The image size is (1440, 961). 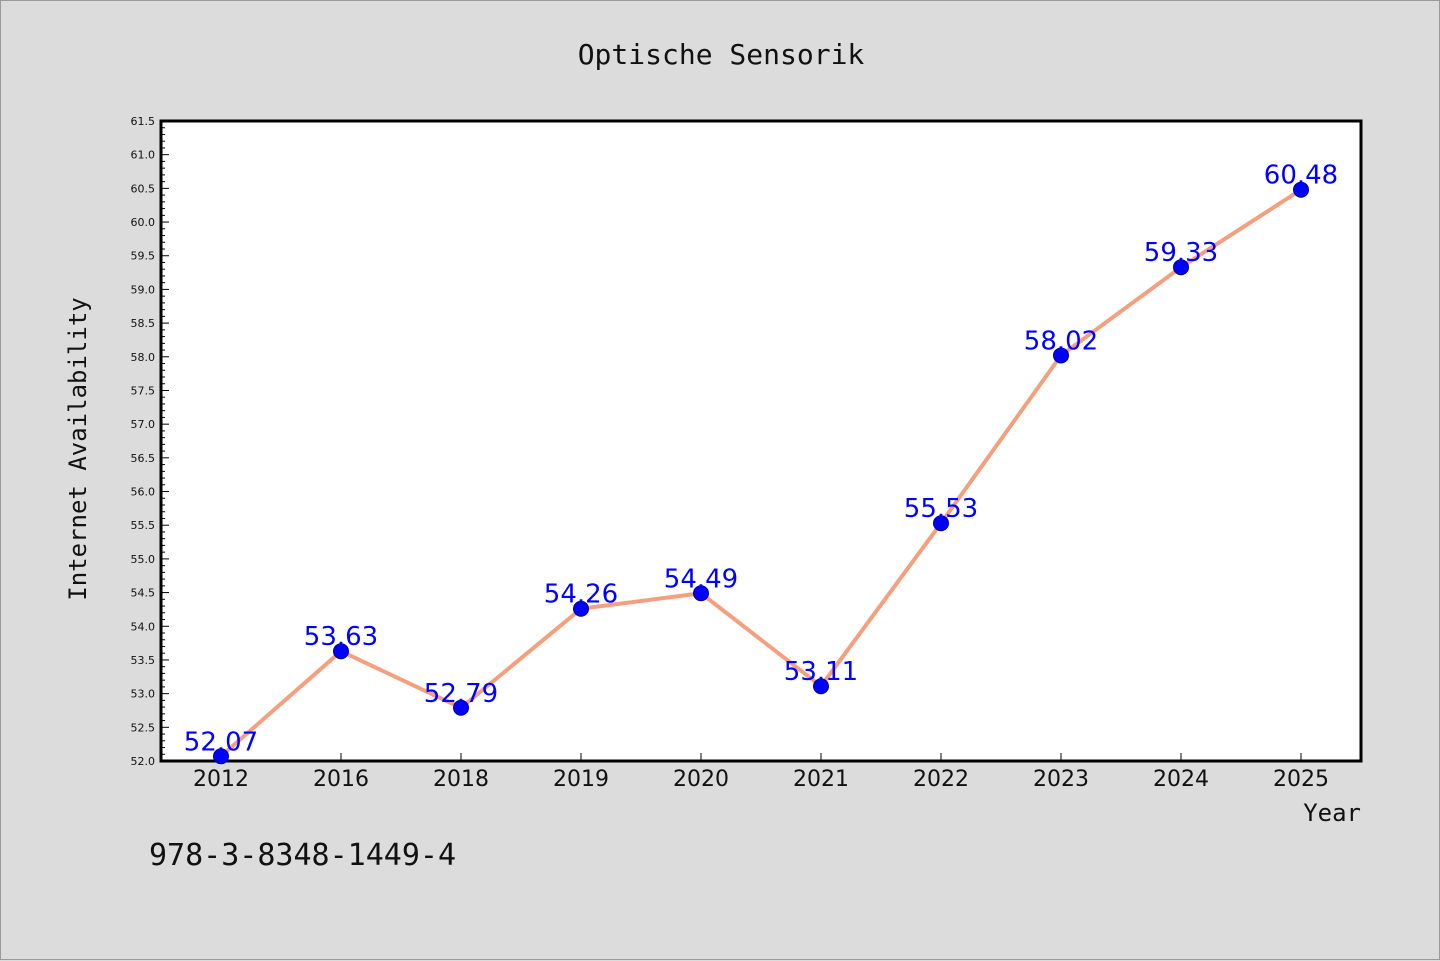 I want to click on data-label: 52.07, so click(x=221, y=742).